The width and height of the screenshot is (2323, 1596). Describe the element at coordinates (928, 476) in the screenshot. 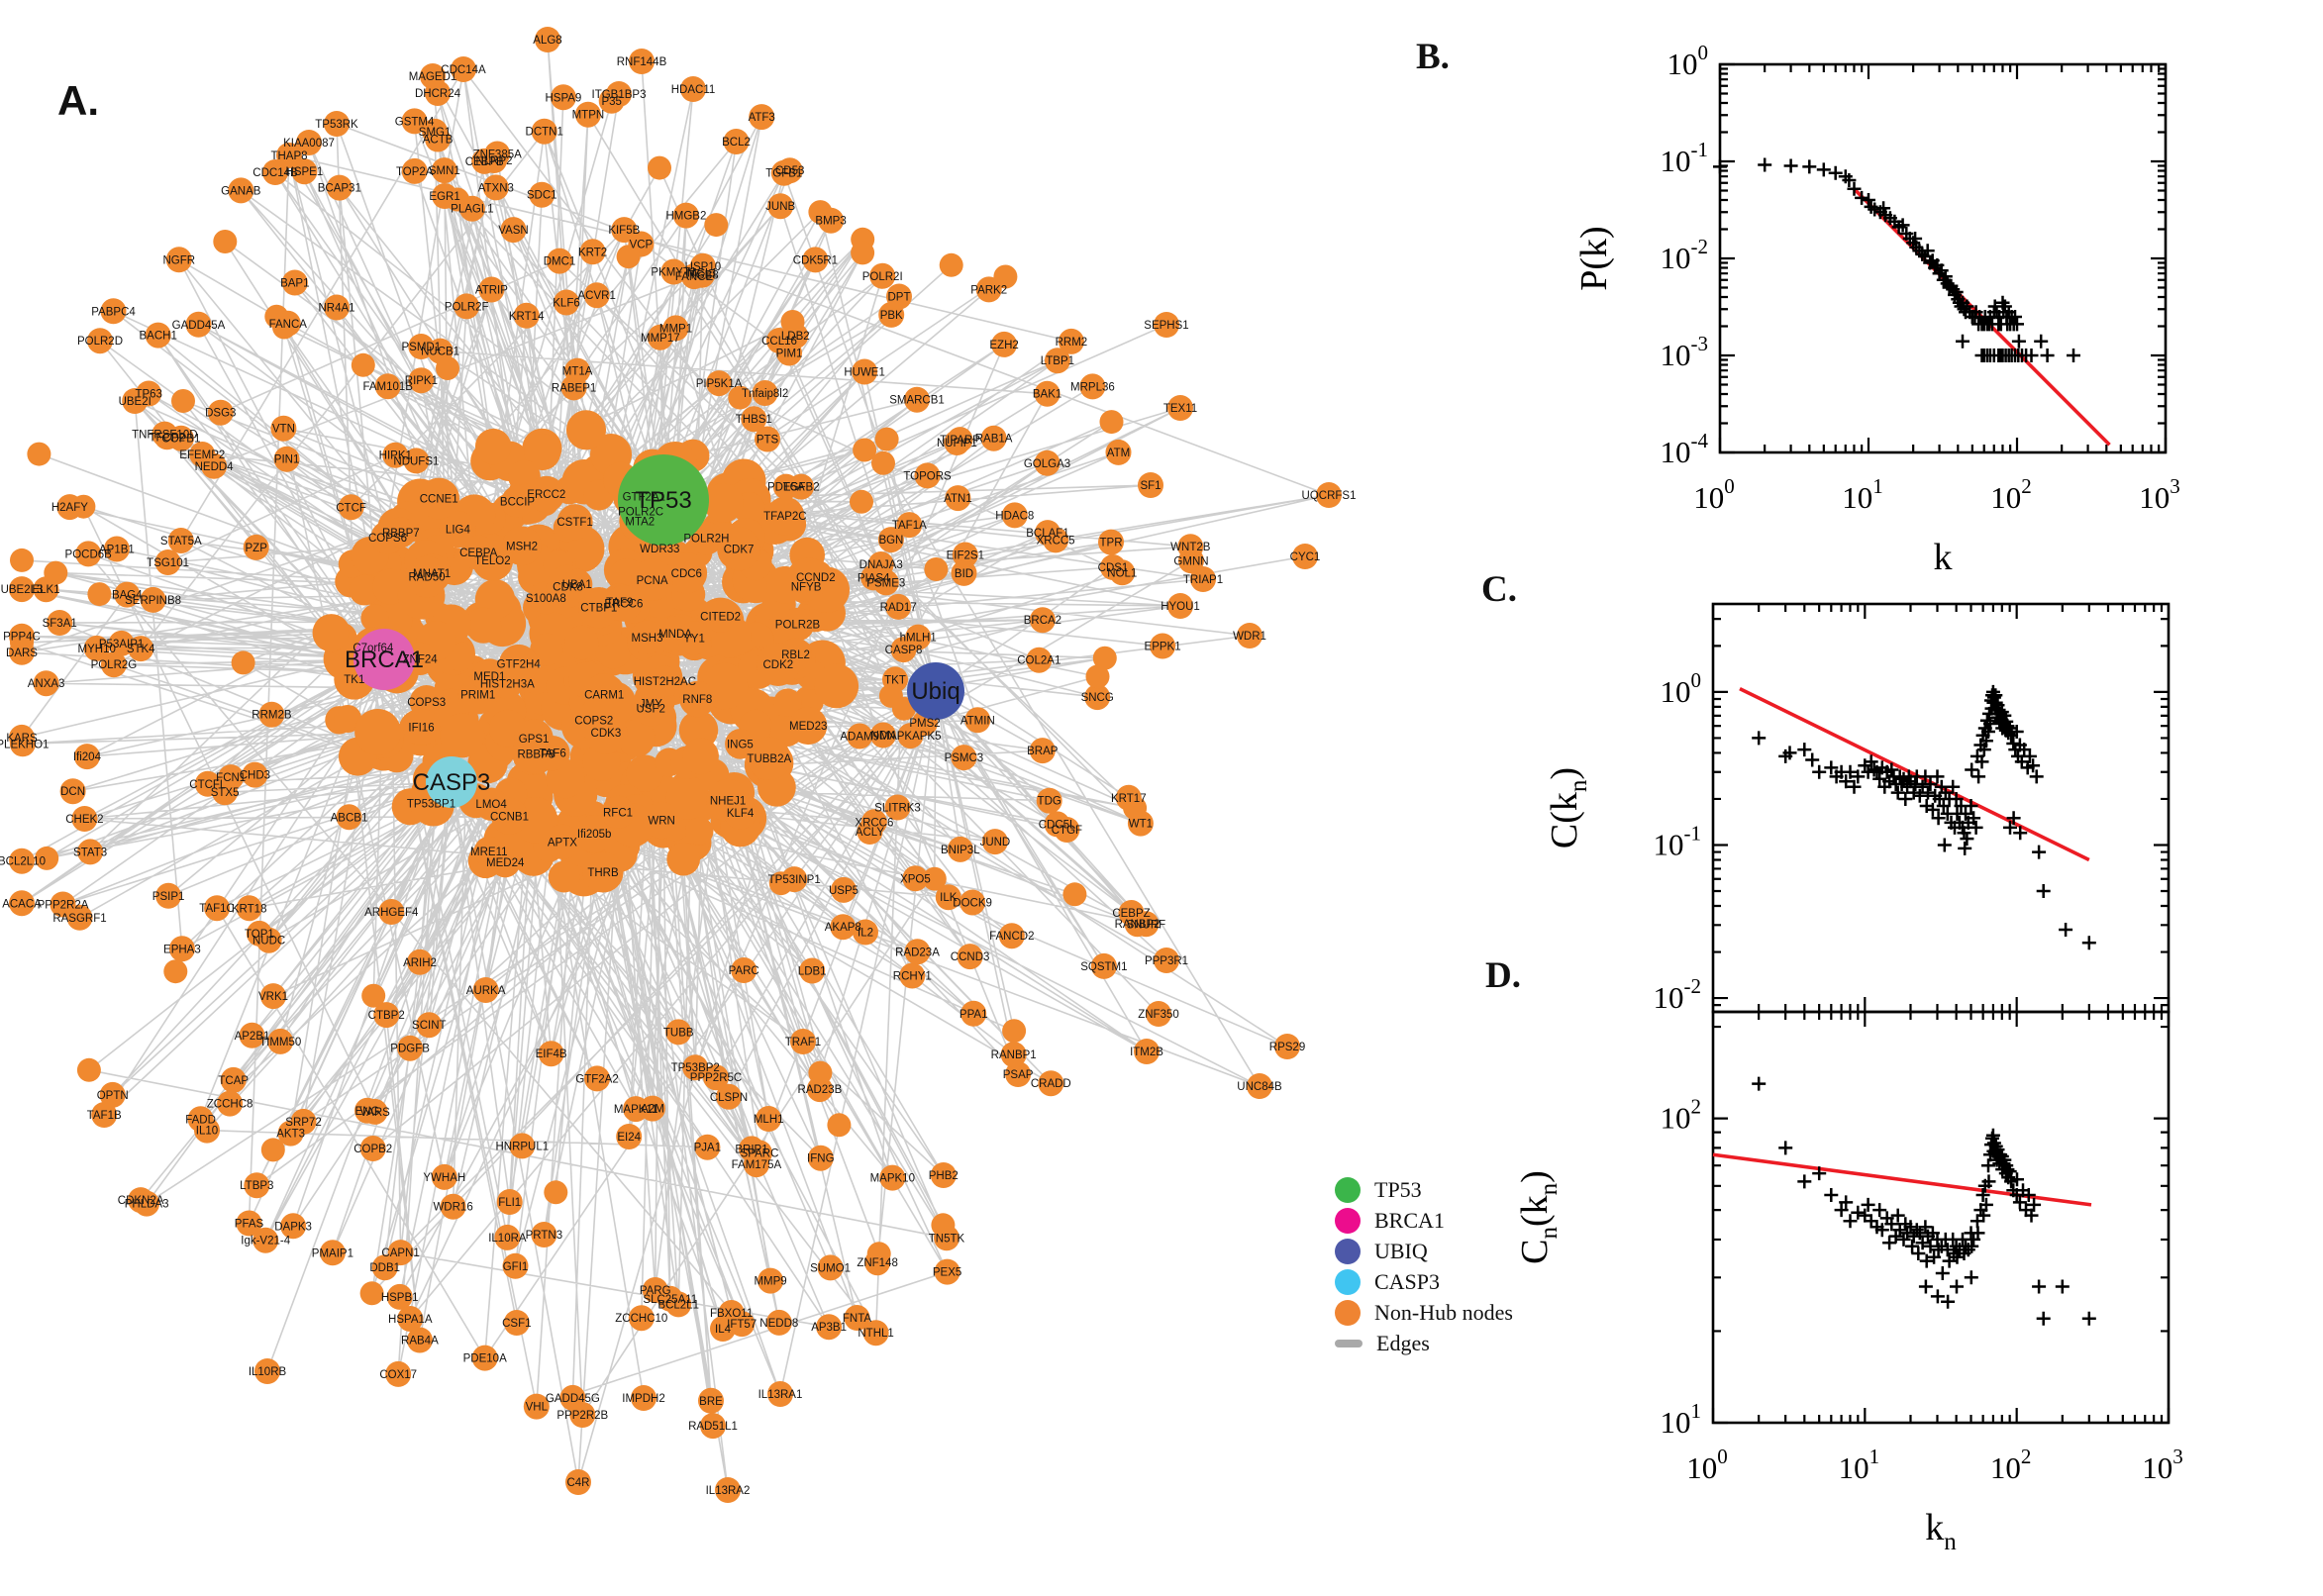

I see `node-label: TOPORS` at that location.